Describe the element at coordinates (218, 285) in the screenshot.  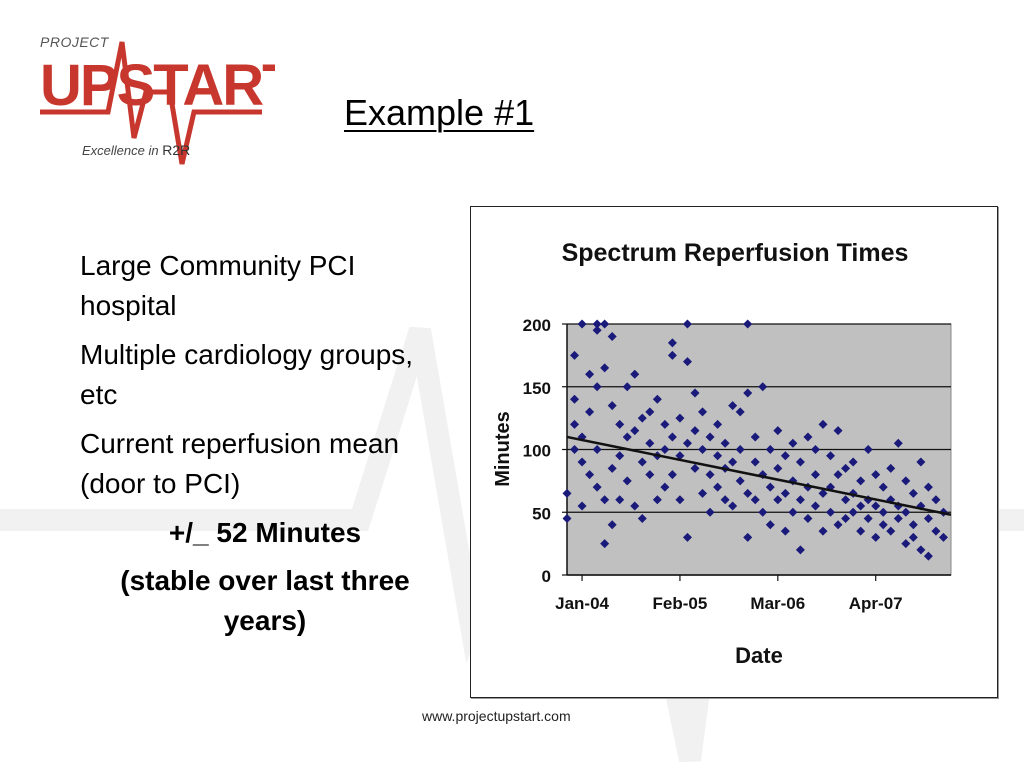
I see `bullet-item: Large Community PCI hospital` at that location.